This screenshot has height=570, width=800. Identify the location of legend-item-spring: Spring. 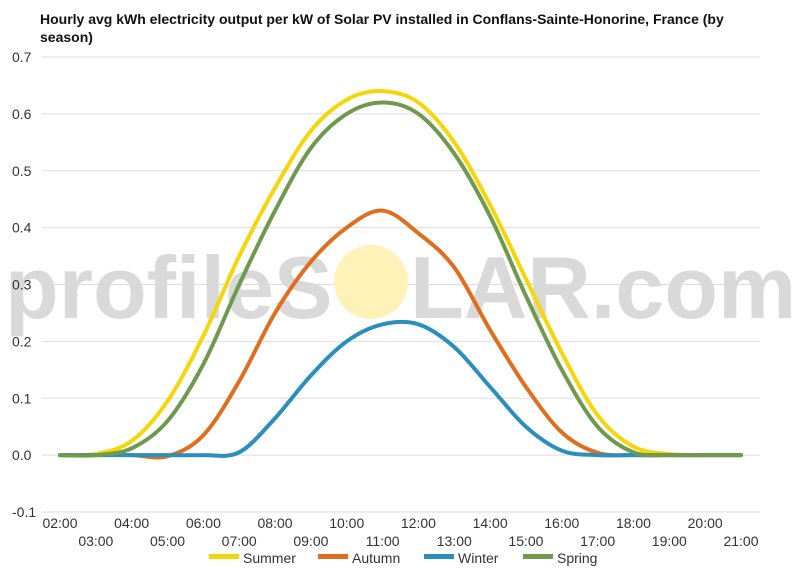
(560, 558).